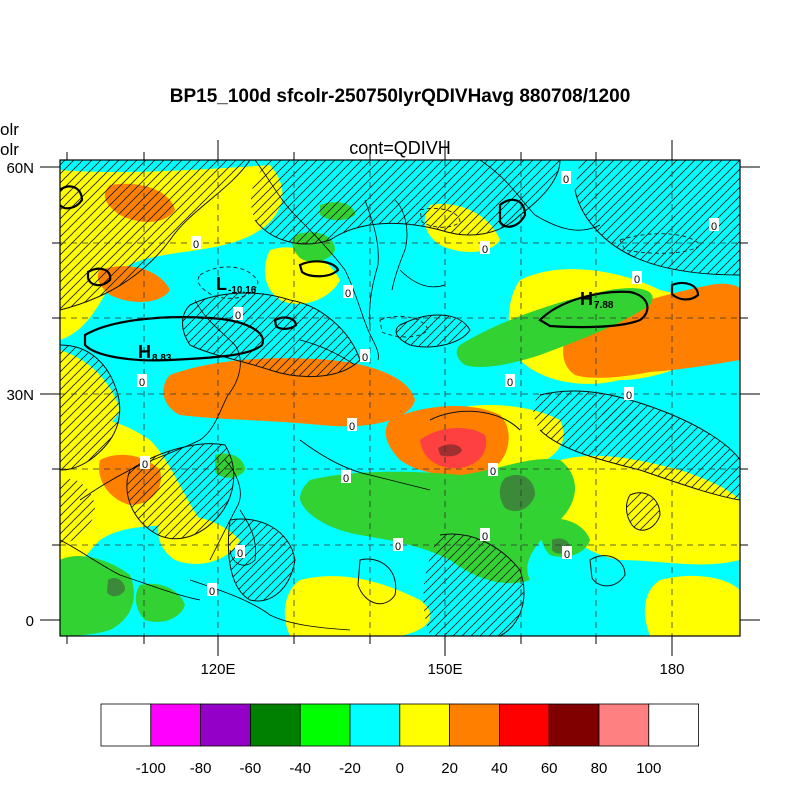 This screenshot has height=800, width=800. What do you see at coordinates (671, 669) in the screenshot?
I see `lon-tick-label: 180` at bounding box center [671, 669].